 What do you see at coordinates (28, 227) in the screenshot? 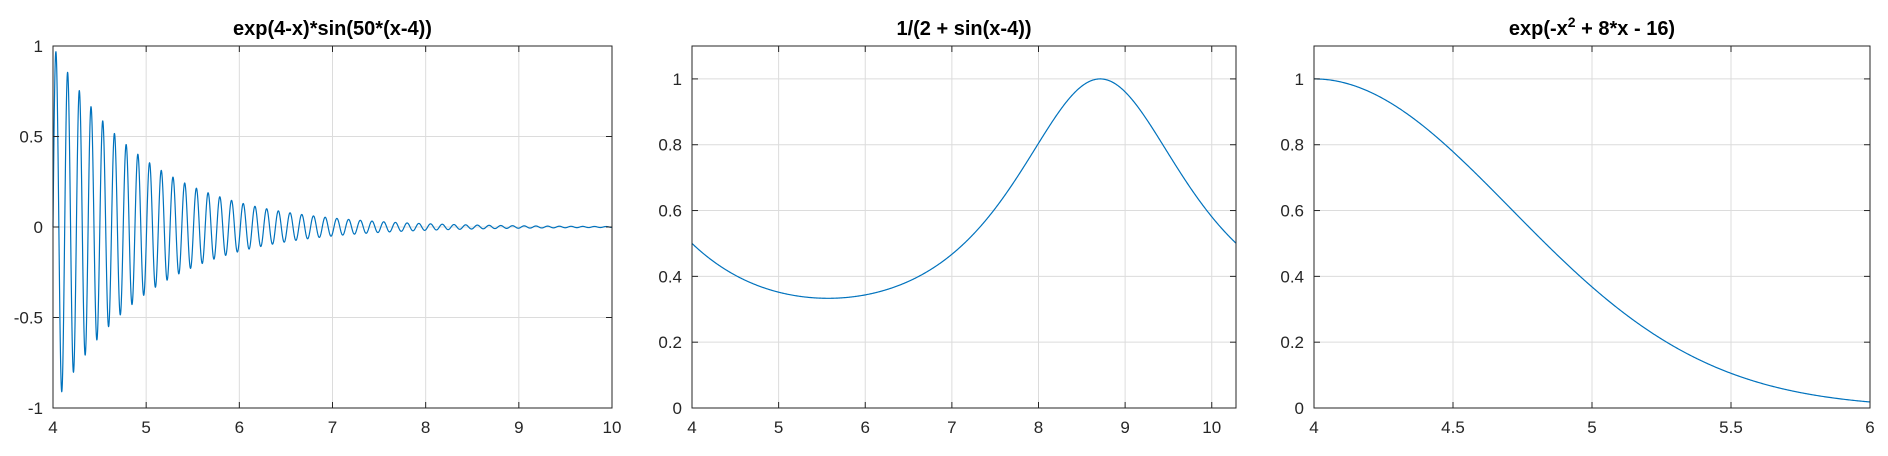
I see `y-tick-labels: -1 -0.5 0 0.5 1` at bounding box center [28, 227].